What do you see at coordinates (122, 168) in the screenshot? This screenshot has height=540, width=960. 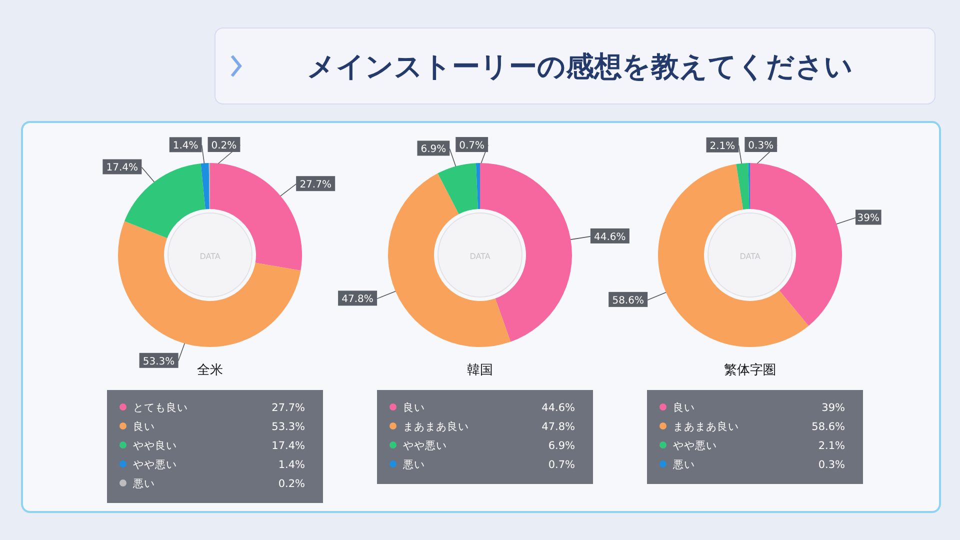 I see `data-label: 17.4%` at bounding box center [122, 168].